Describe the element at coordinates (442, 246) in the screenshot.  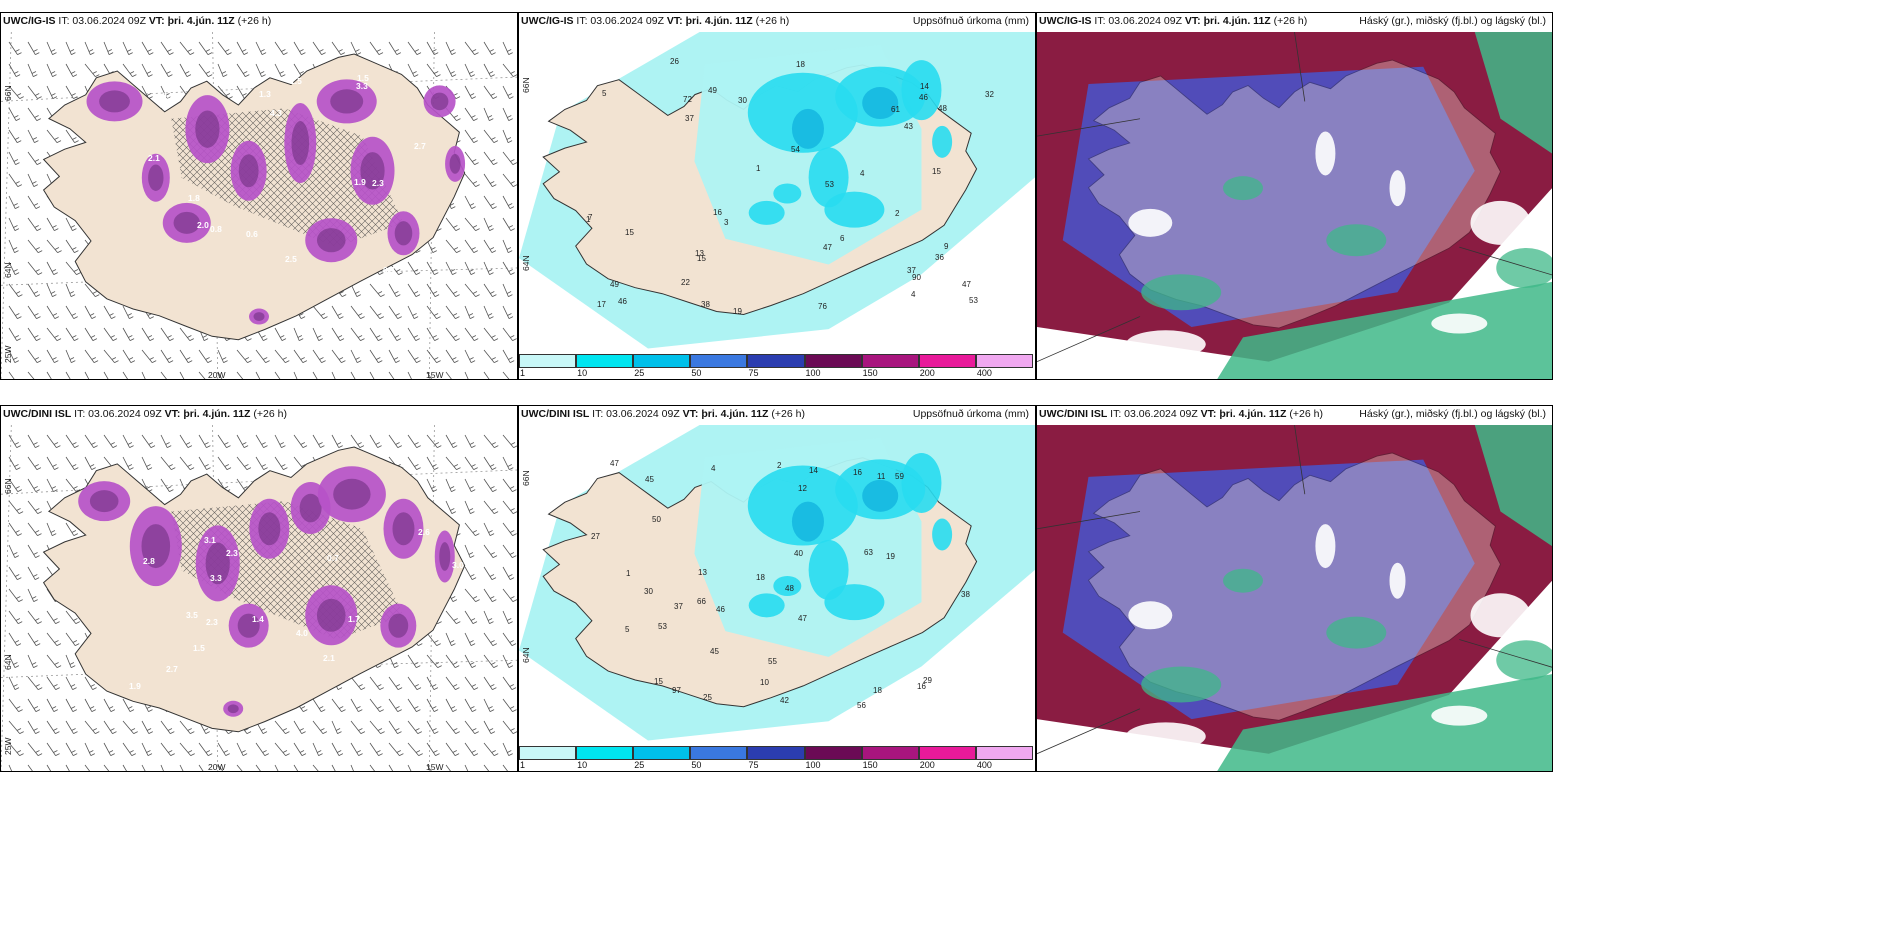
I see `wind-speed-label: 0.4` at that location.